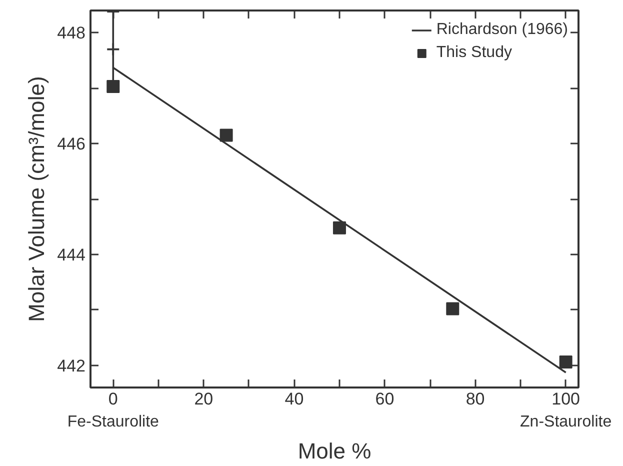  What do you see at coordinates (71, 366) in the screenshot?
I see `y-tick-label: 442` at bounding box center [71, 366].